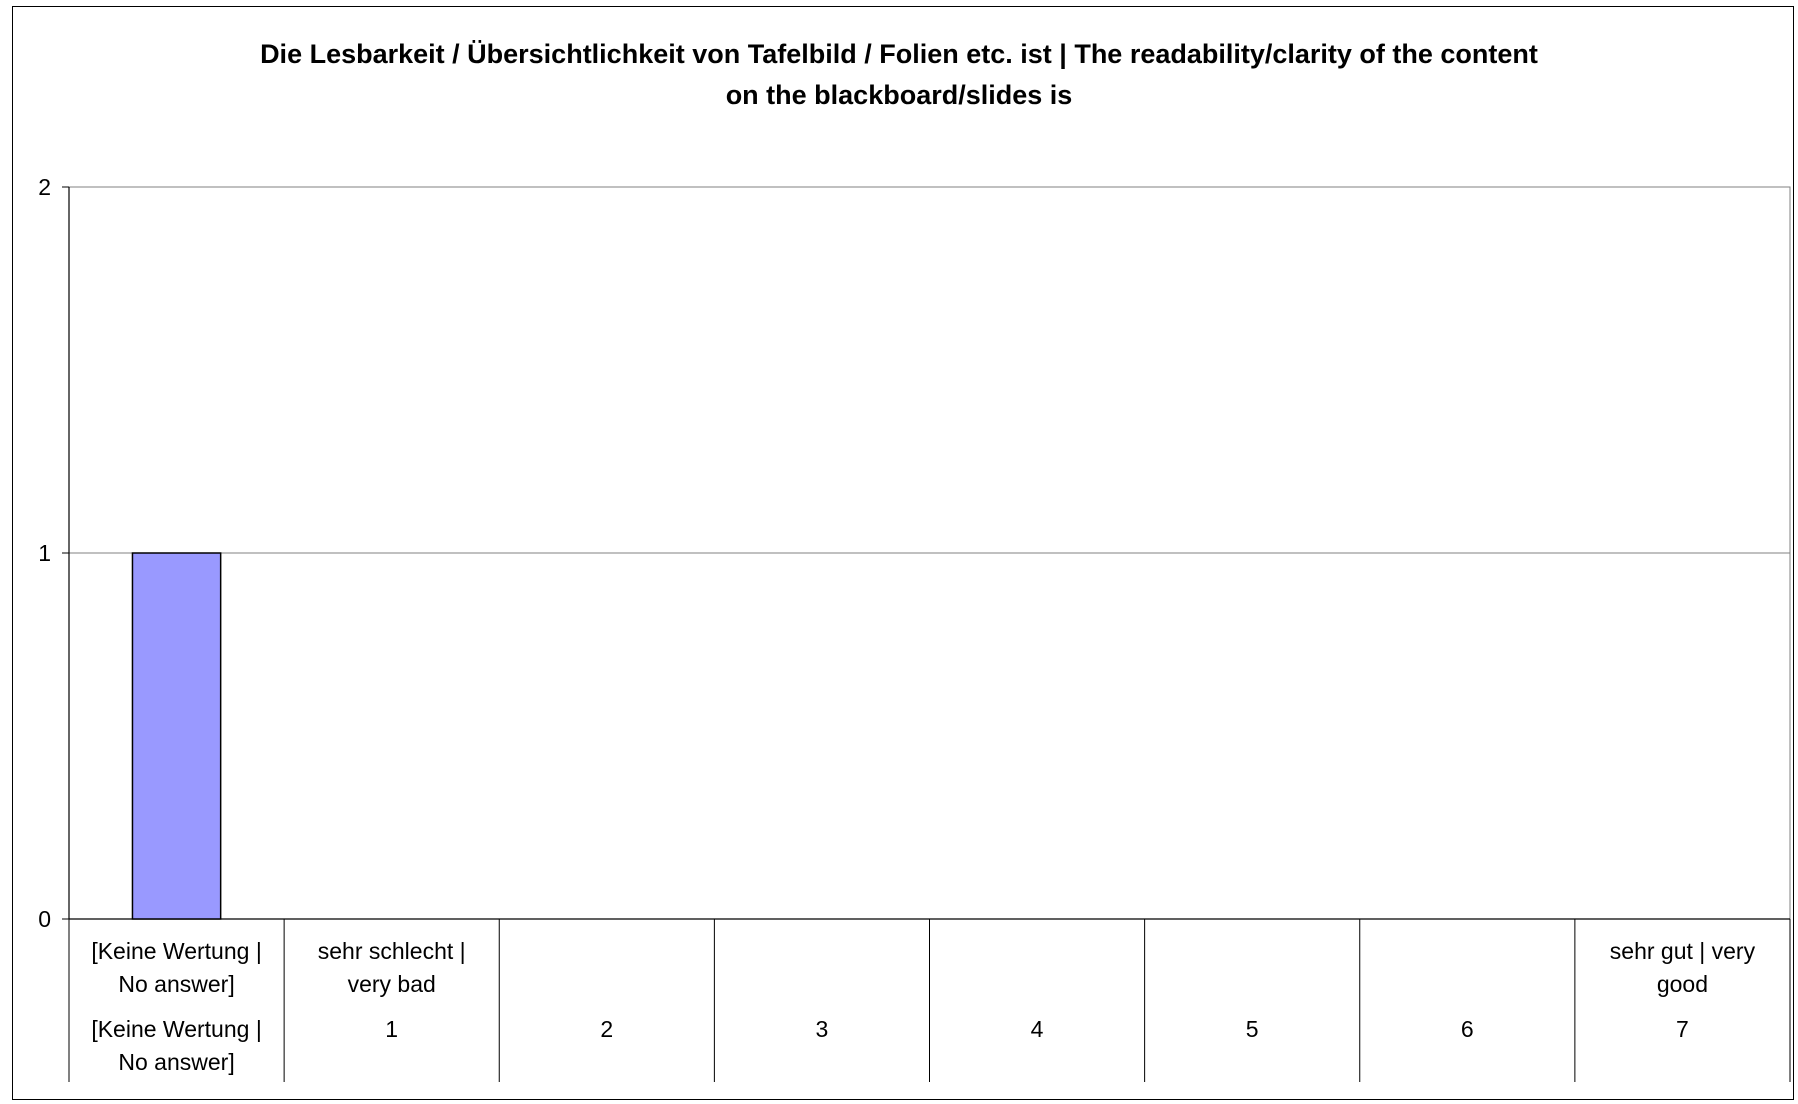 This screenshot has height=1104, width=1798. What do you see at coordinates (1037, 1029) in the screenshot?
I see `x-code-4-0: 4` at bounding box center [1037, 1029].